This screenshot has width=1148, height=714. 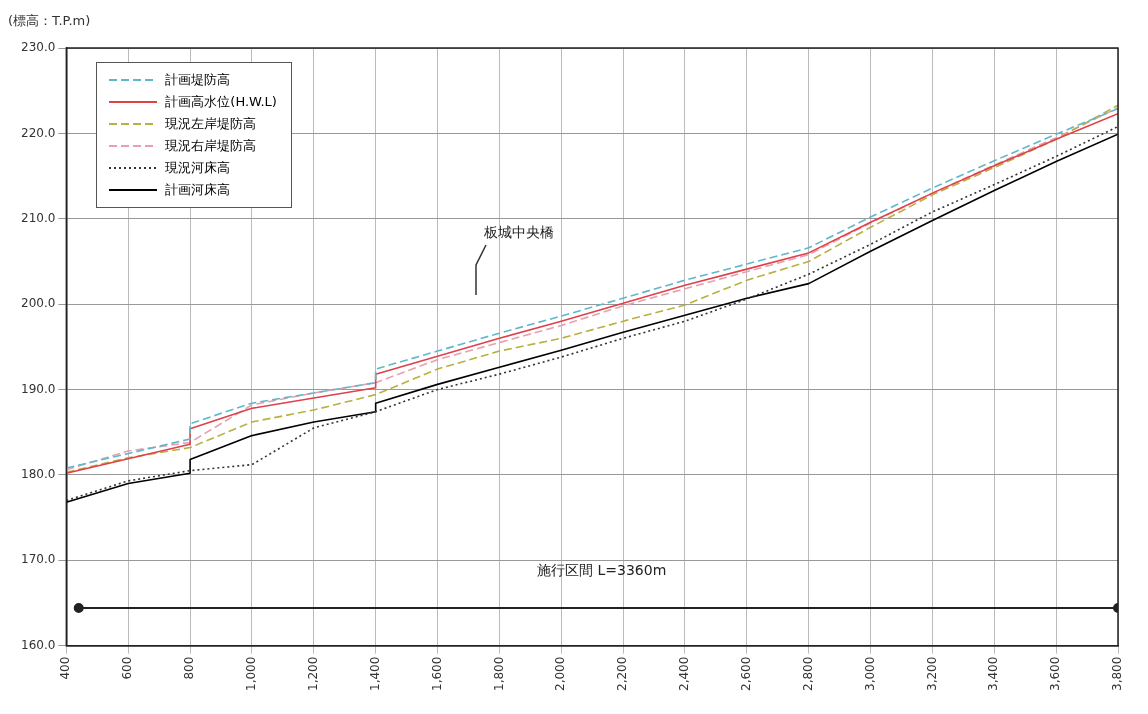 I want to click on x-tick-label: 800, so click(x=189, y=668).